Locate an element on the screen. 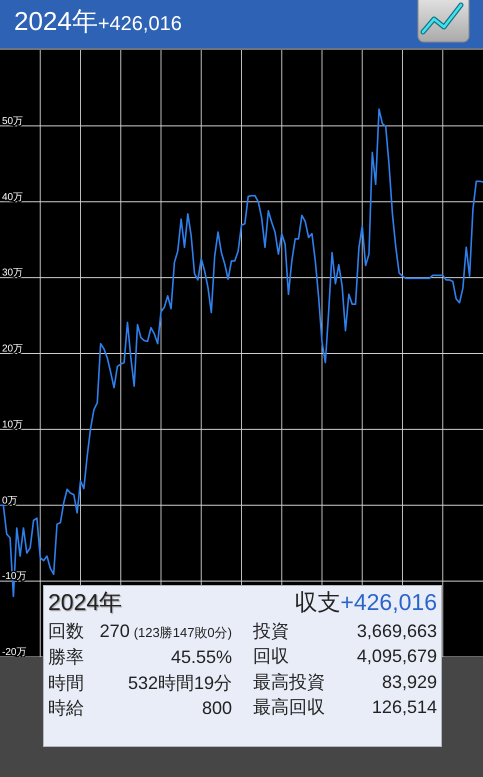  annotation: 収支 is located at coordinates (317, 602).